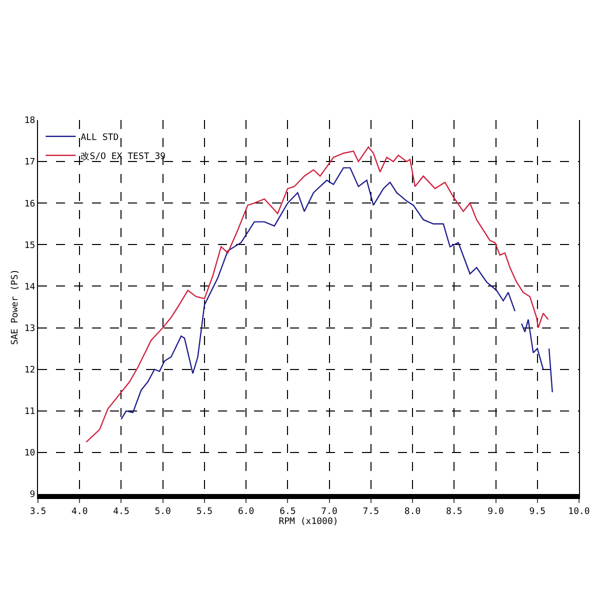  What do you see at coordinates (30, 121) in the screenshot?
I see `y-tick-label: 18` at bounding box center [30, 121].